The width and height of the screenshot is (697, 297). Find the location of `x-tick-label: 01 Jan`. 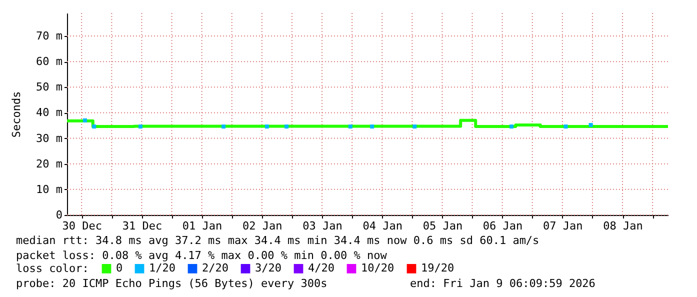

x-tick-label: 01 Jan is located at coordinates (202, 226).